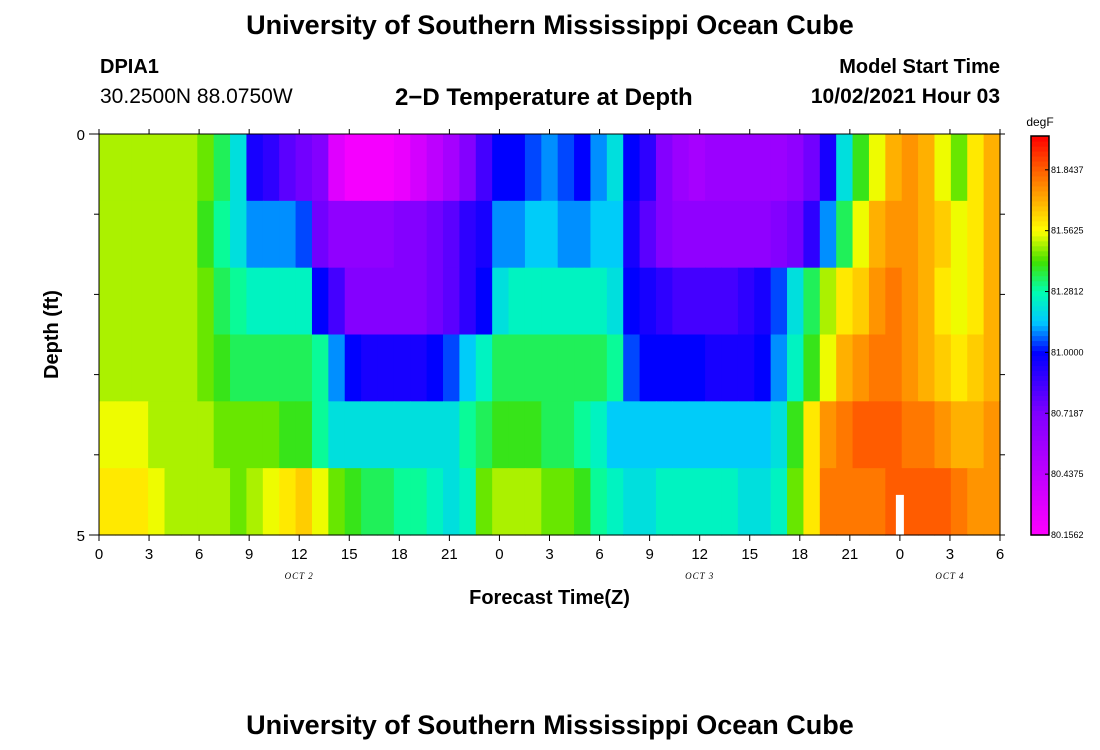 The width and height of the screenshot is (1100, 750). Describe the element at coordinates (1040, 335) in the screenshot. I see `colorbar-frame` at that location.